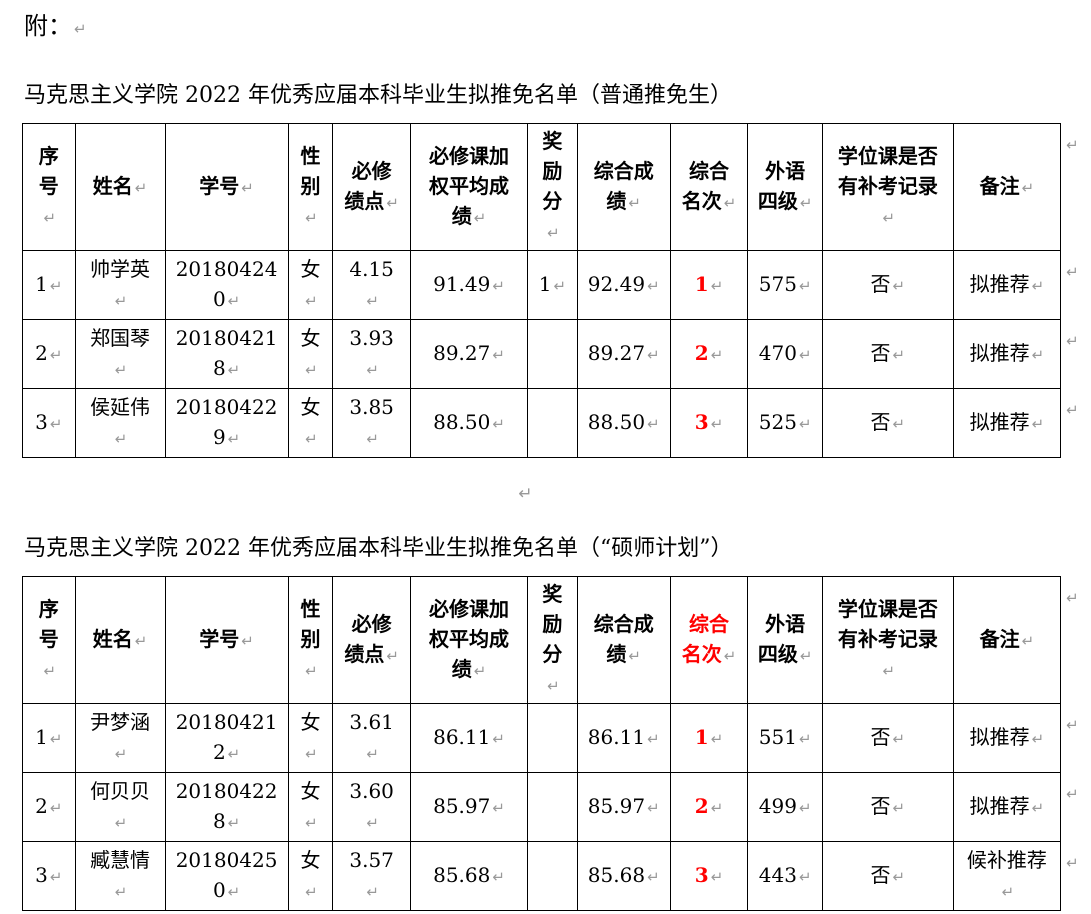 The width and height of the screenshot is (1091, 914). What do you see at coordinates (226, 876) in the screenshot?
I see `data-cell-r3-c3: 201804250 ↵` at bounding box center [226, 876].